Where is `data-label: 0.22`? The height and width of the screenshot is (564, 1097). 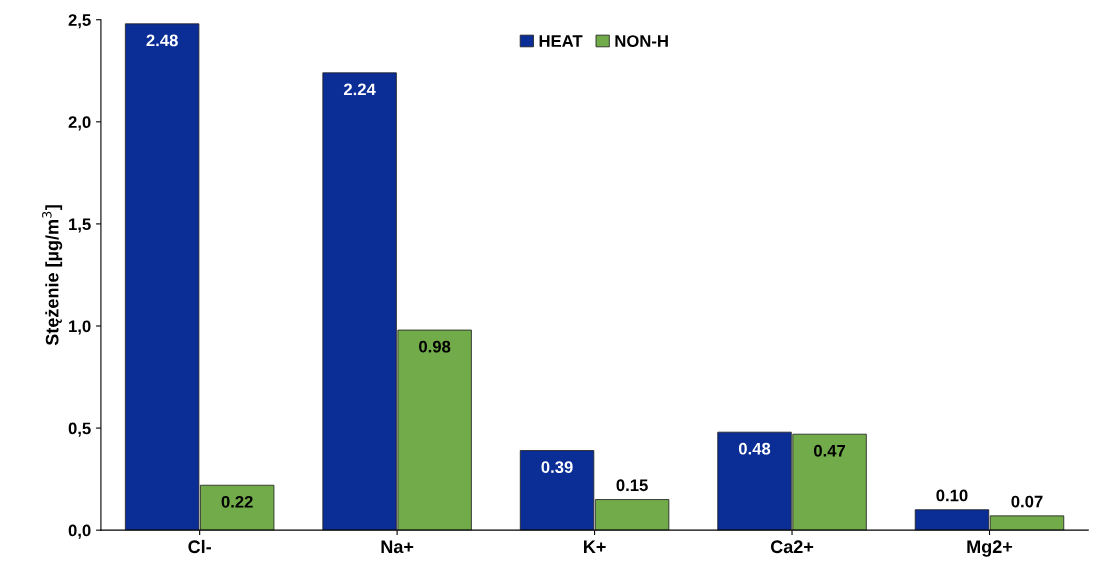 data-label: 0.22 is located at coordinates (237, 501).